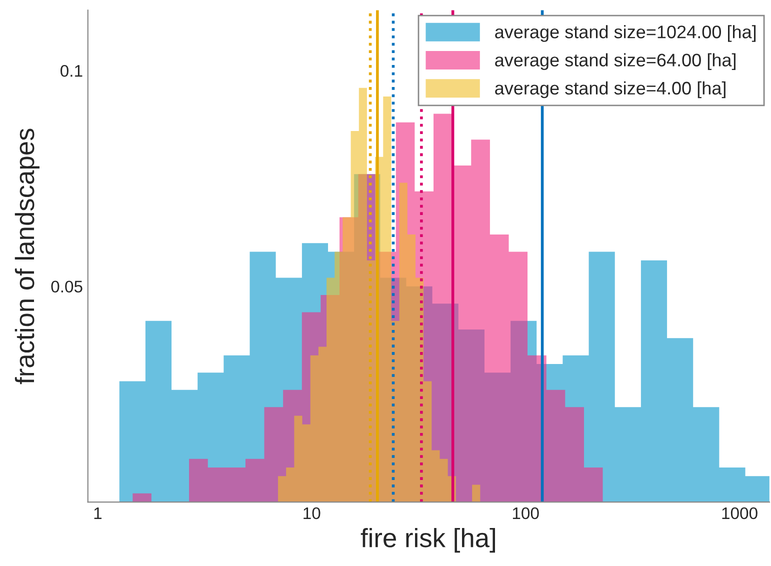  What do you see at coordinates (525, 513) in the screenshot?
I see `x-tick-label: 100` at bounding box center [525, 513].